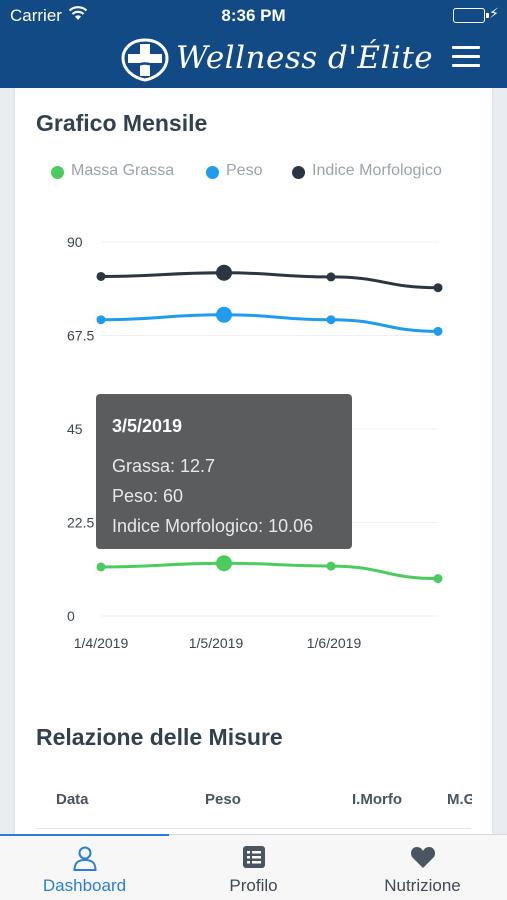  Describe the element at coordinates (253, 858) in the screenshot. I see `list-icon` at that location.